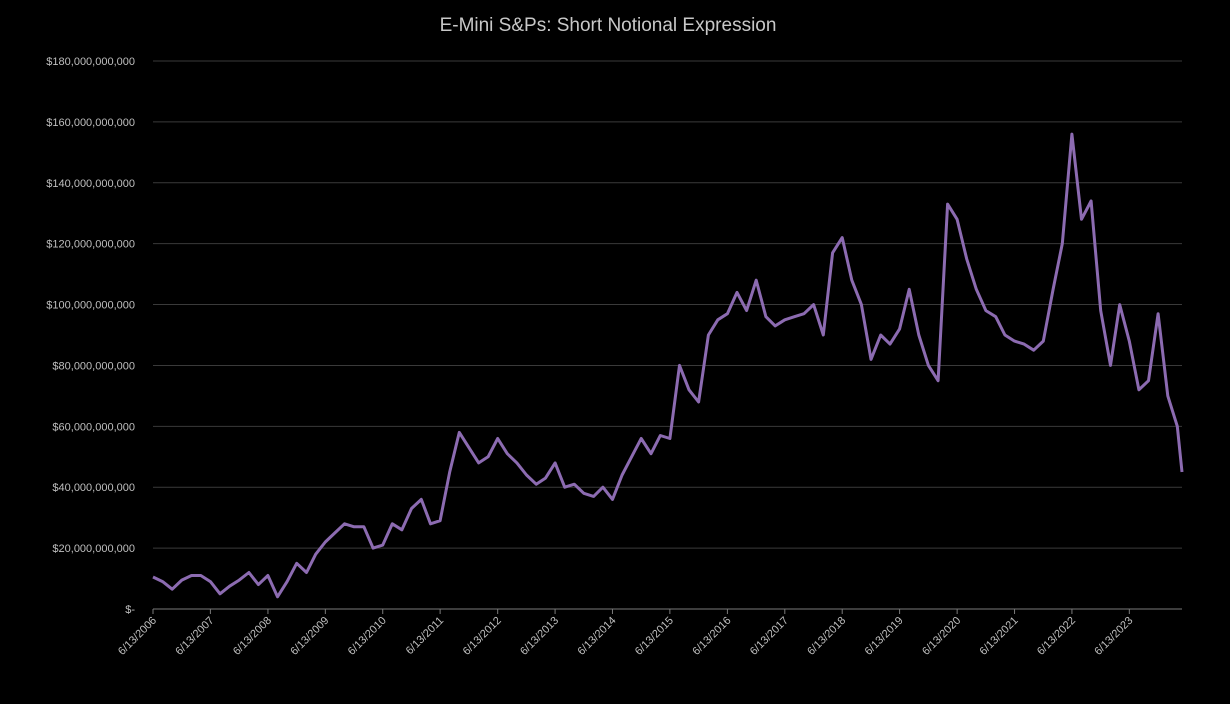 This screenshot has height=704, width=1230. I want to click on y-tick-label: $60,000,000,000, so click(93, 427).